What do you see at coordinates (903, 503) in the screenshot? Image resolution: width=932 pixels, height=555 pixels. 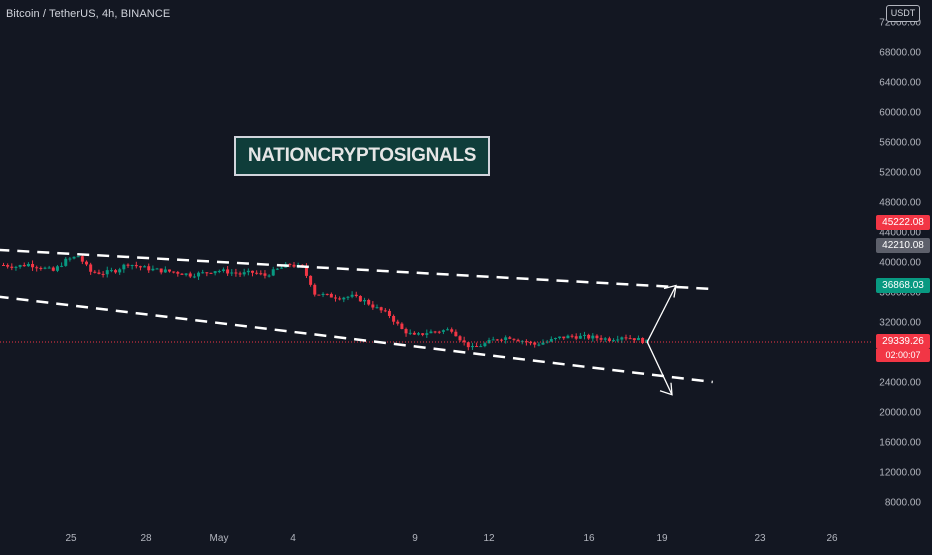 I see `y-axis-tick-label: 8000.00` at bounding box center [903, 503].